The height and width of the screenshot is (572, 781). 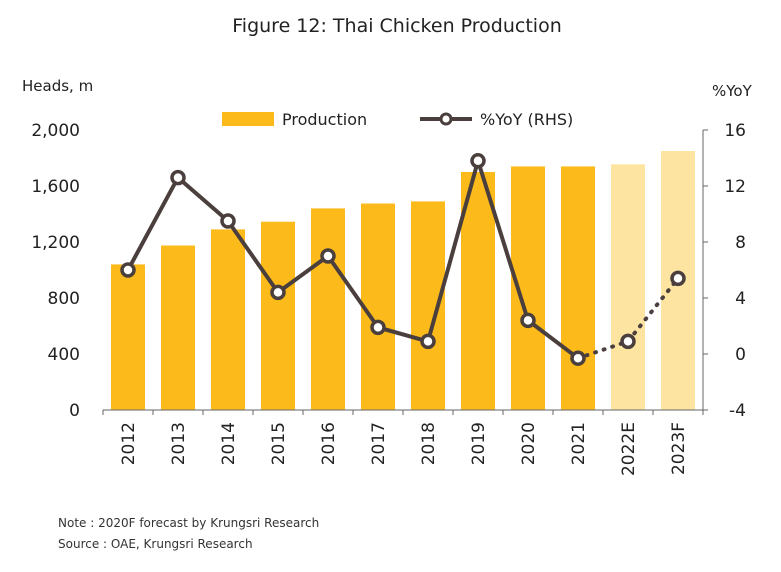 I want to click on legend-production-label: Production, so click(x=324, y=119).